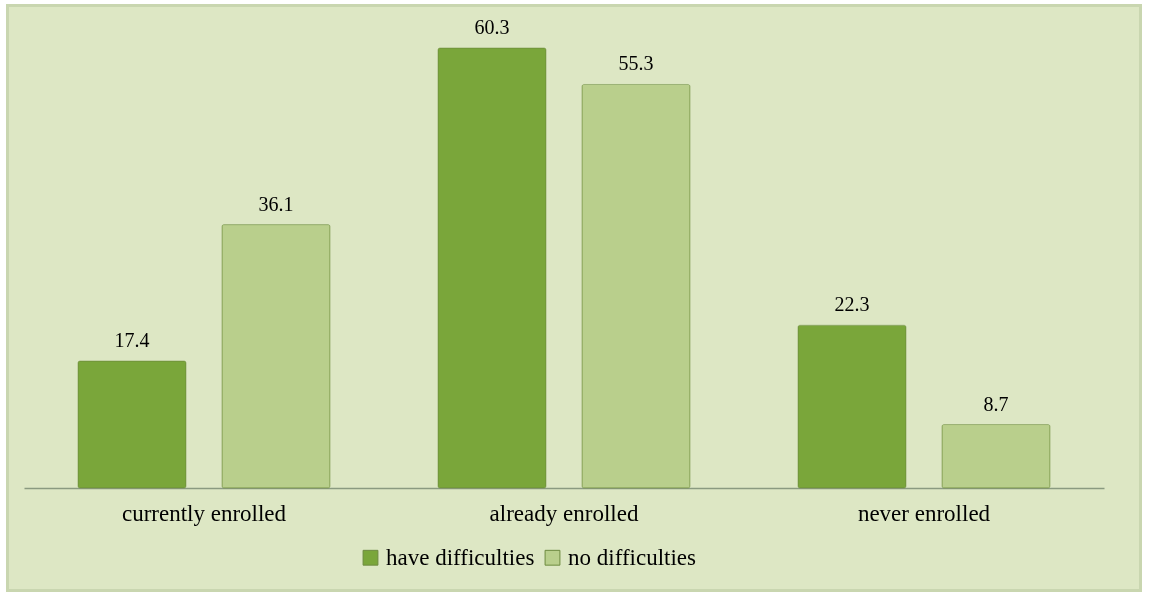  Describe the element at coordinates (460, 557) in the screenshot. I see `legend-label: have difficulties` at that location.